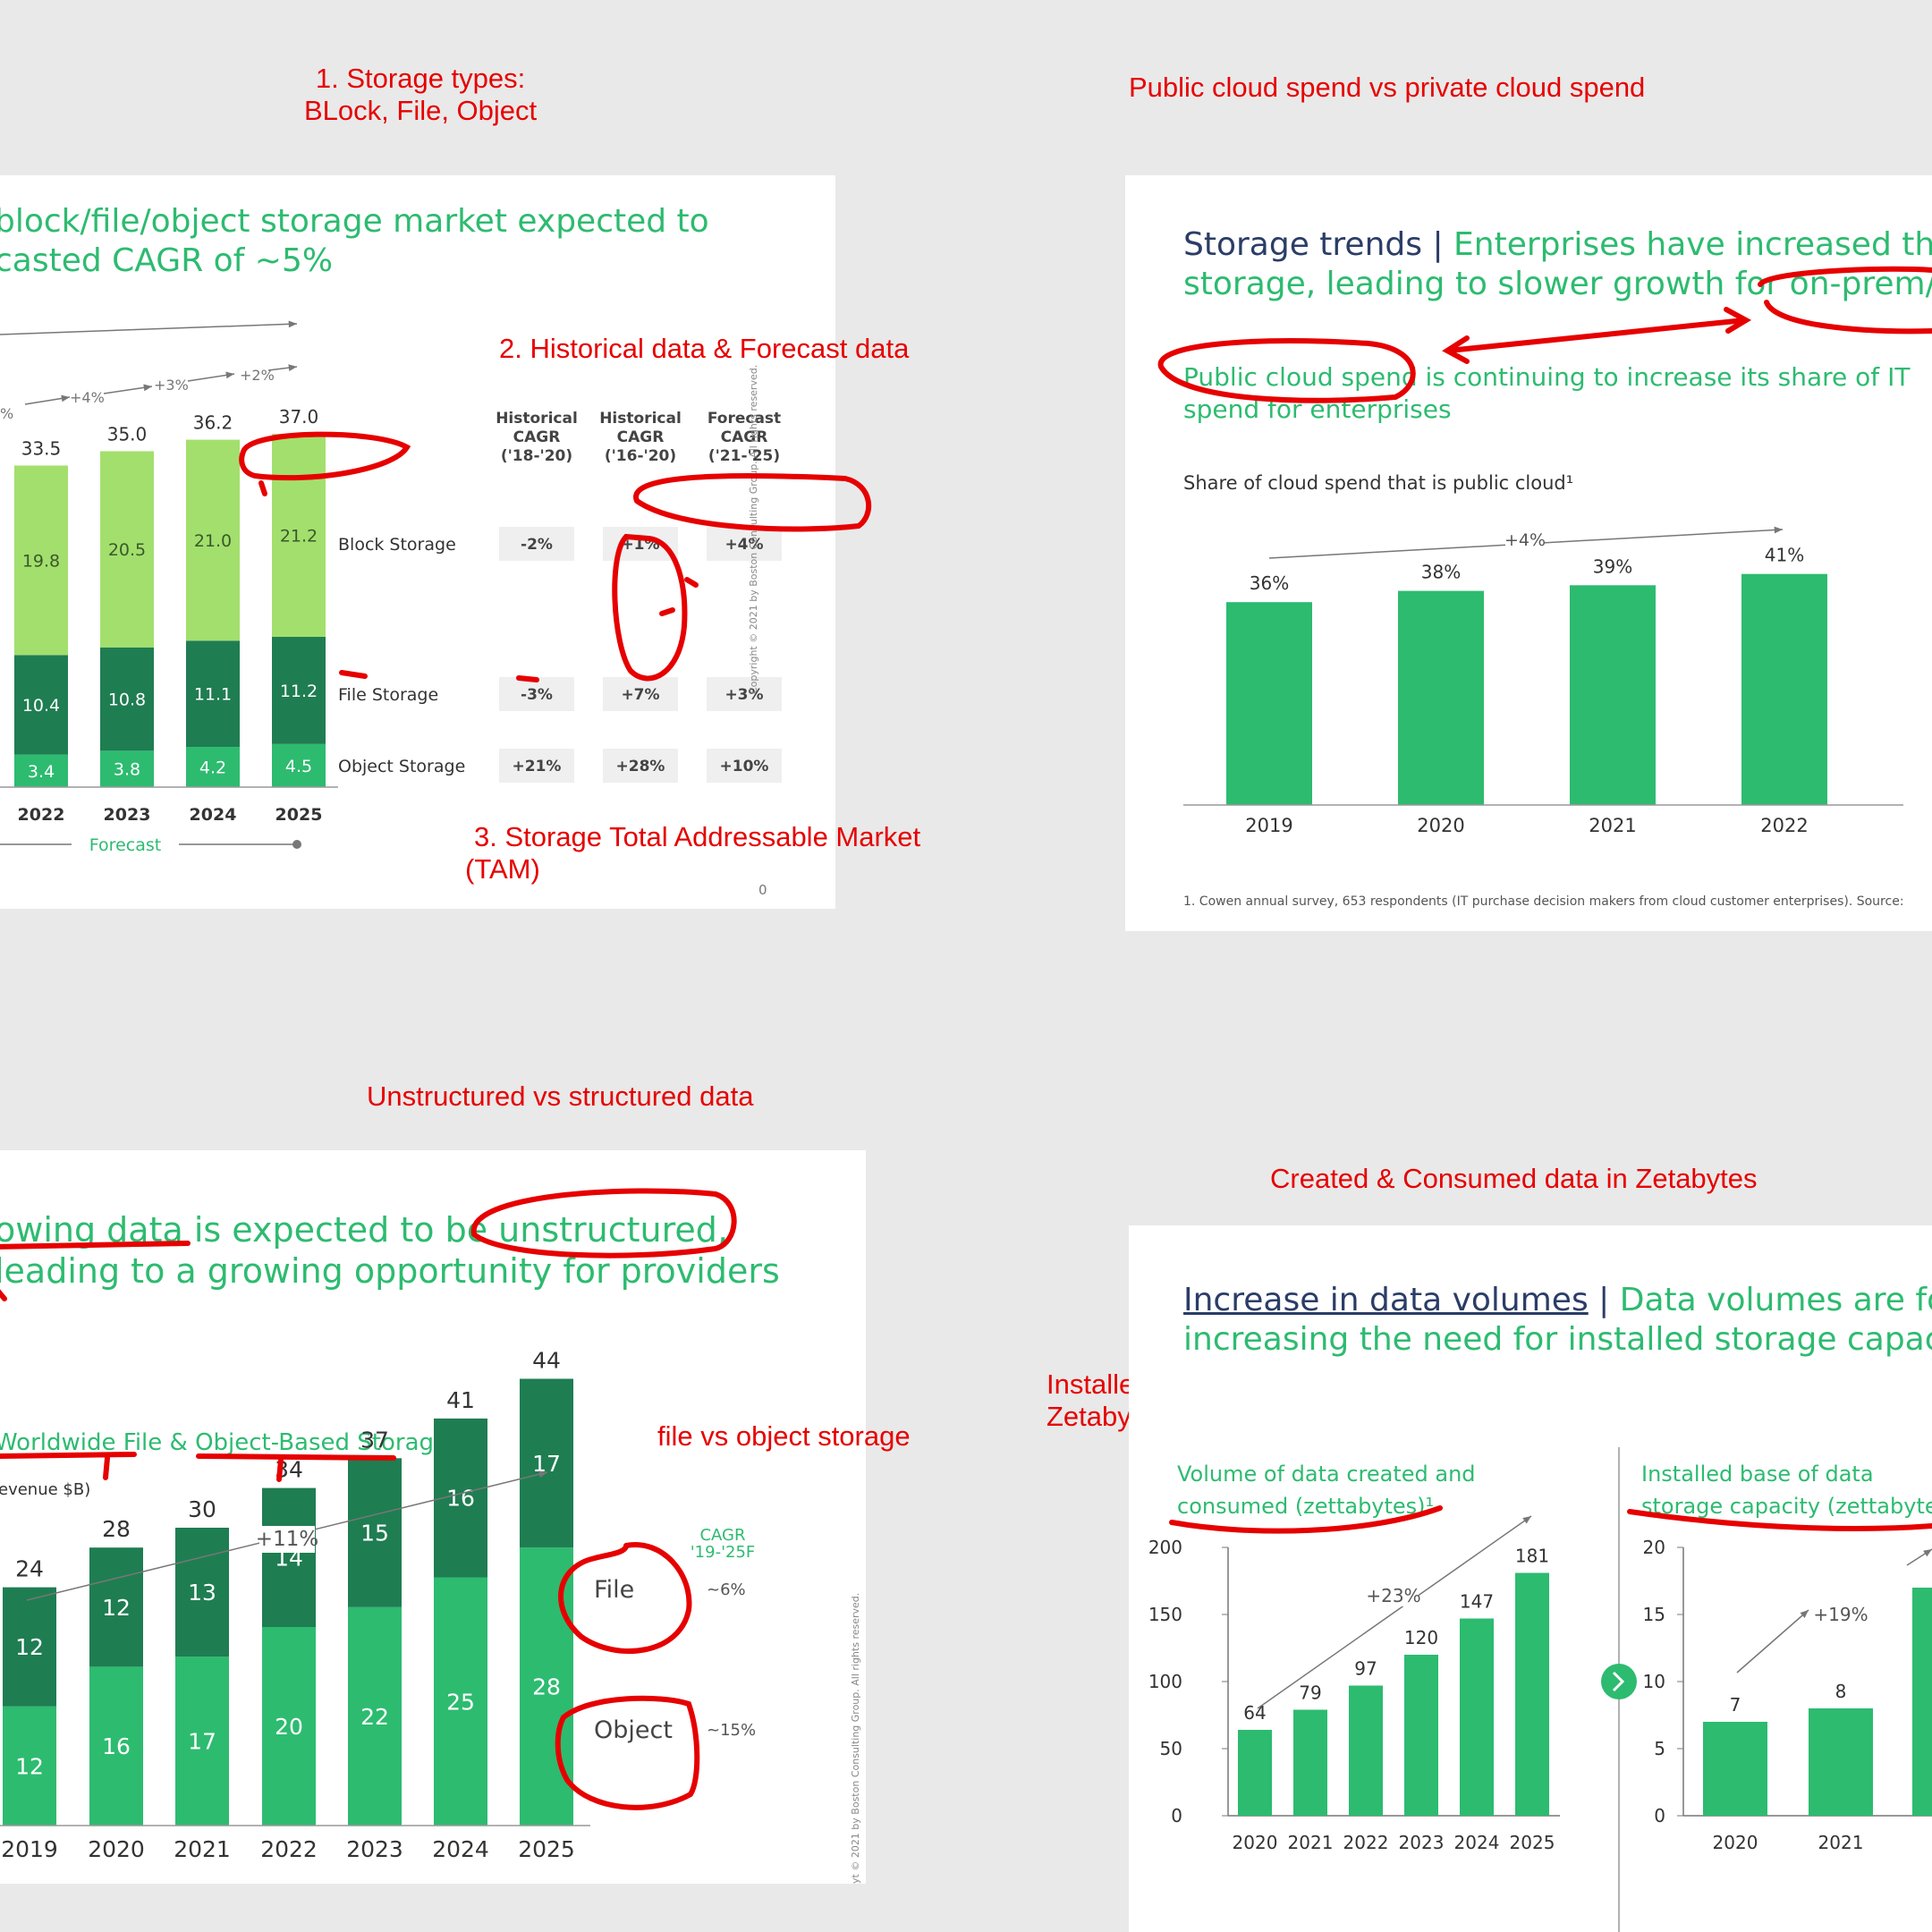 The image size is (1932, 1932). I want to click on note-tam-line1: 3. Storage Total Addressable Market, so click(697, 836).